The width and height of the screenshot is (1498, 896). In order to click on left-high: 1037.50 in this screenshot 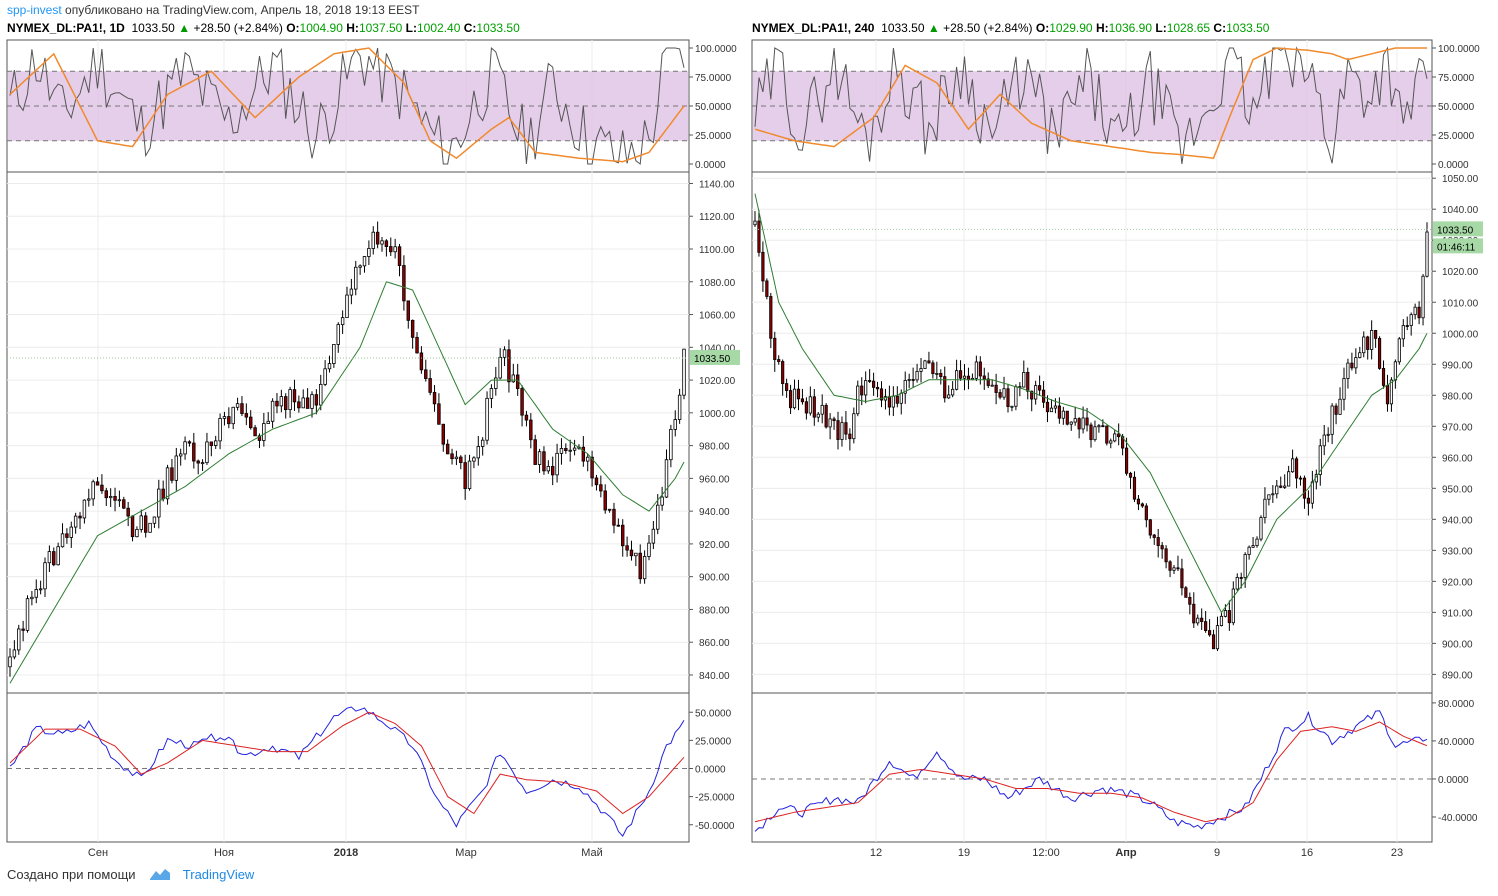, I will do `click(380, 28)`.